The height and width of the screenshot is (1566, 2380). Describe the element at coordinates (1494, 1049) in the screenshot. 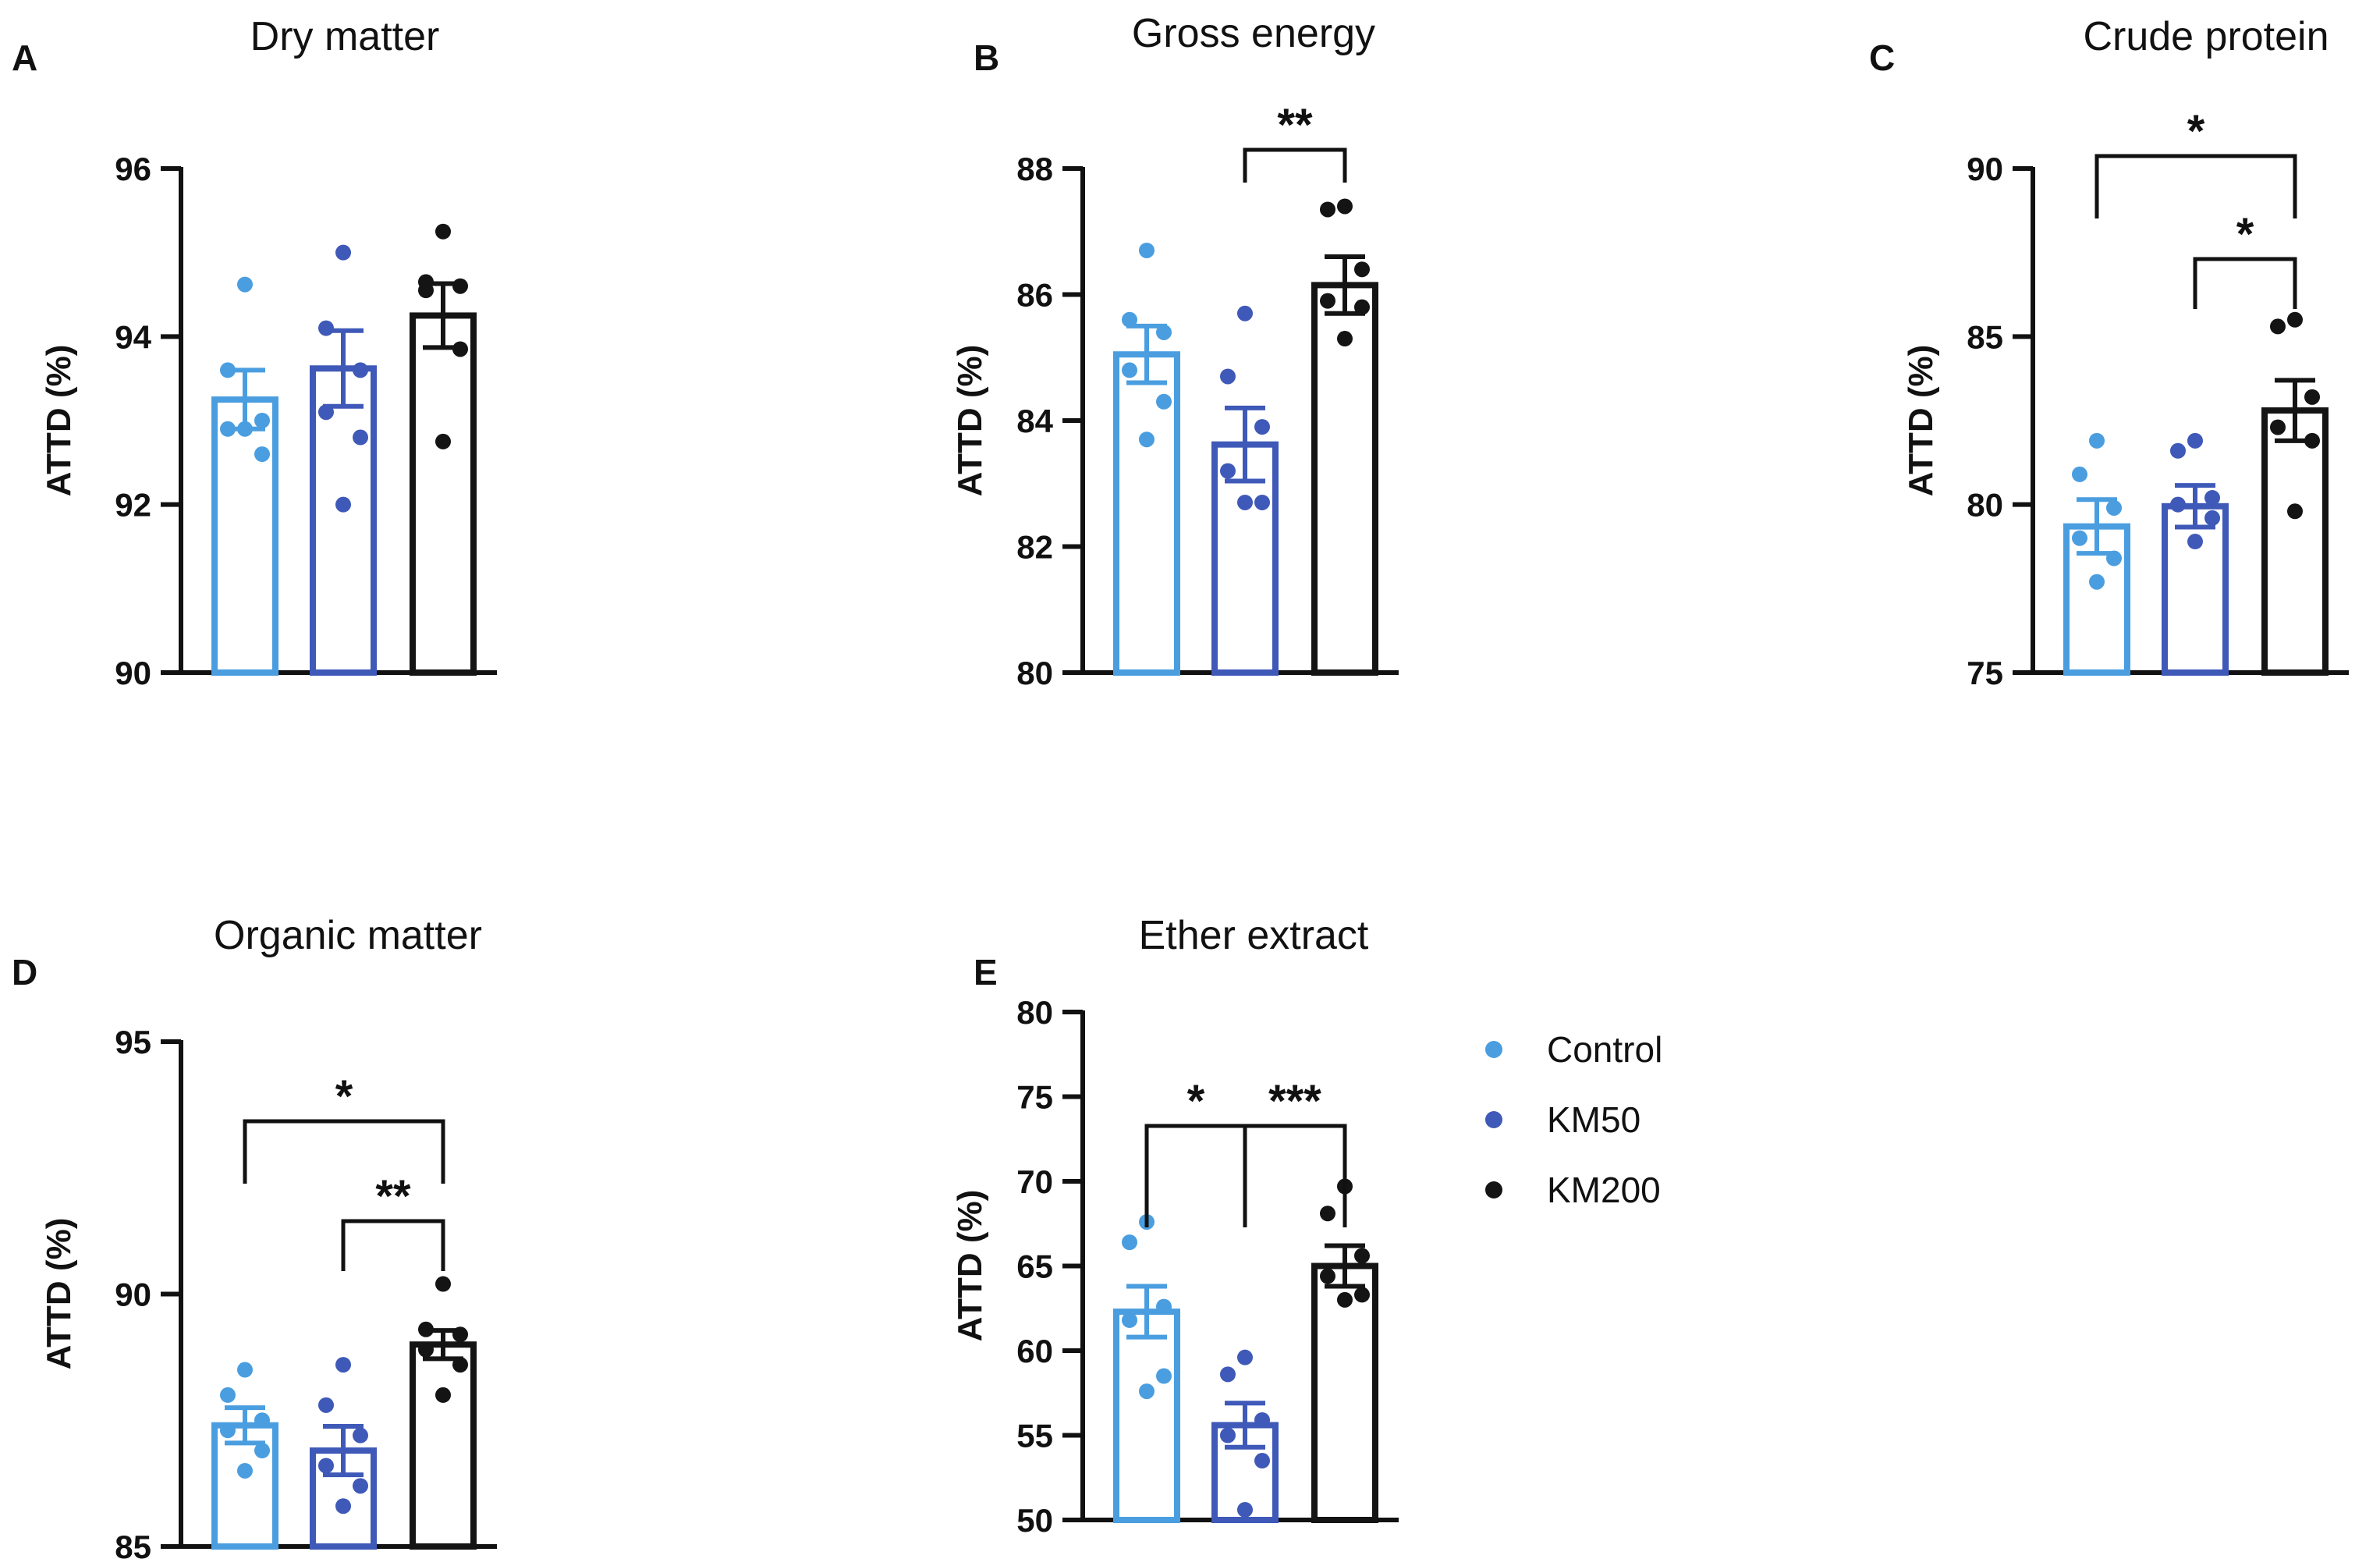

I see `legend-marker-control` at that location.